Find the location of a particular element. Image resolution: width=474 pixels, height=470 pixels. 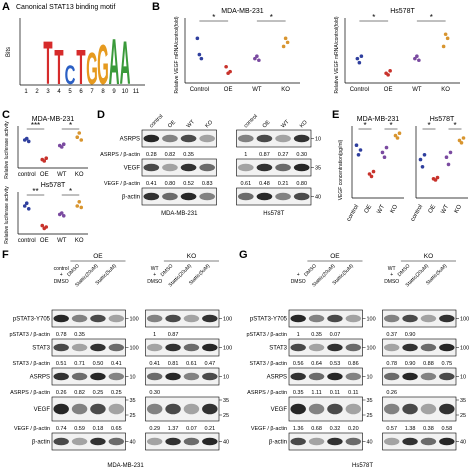

ratio-value: 0.80 is located at coordinates (170, 184).